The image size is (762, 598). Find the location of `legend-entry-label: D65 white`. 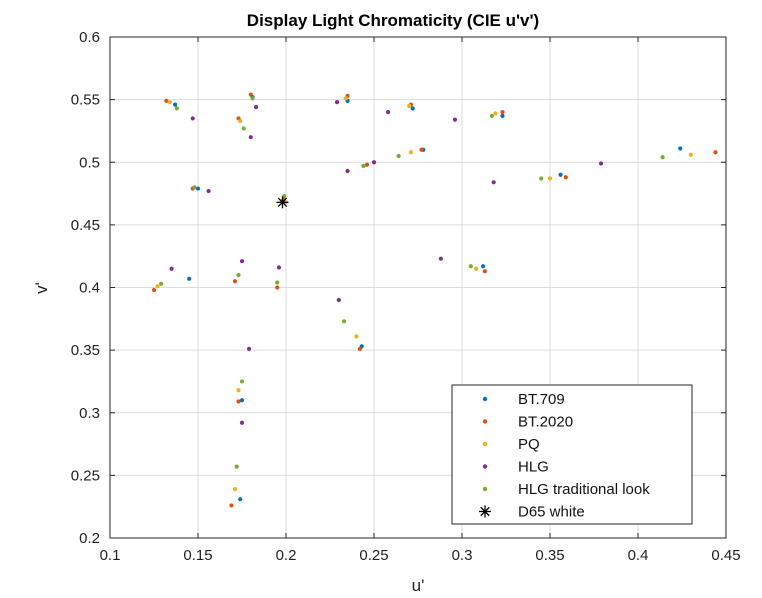

legend-entry-label: D65 white is located at coordinates (551, 512).